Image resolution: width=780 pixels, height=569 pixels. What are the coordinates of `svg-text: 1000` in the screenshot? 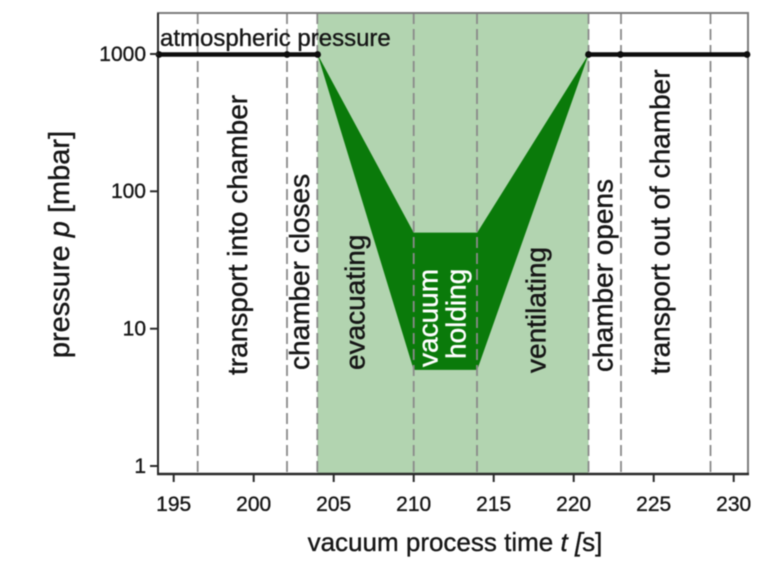 It's located at (122, 54).